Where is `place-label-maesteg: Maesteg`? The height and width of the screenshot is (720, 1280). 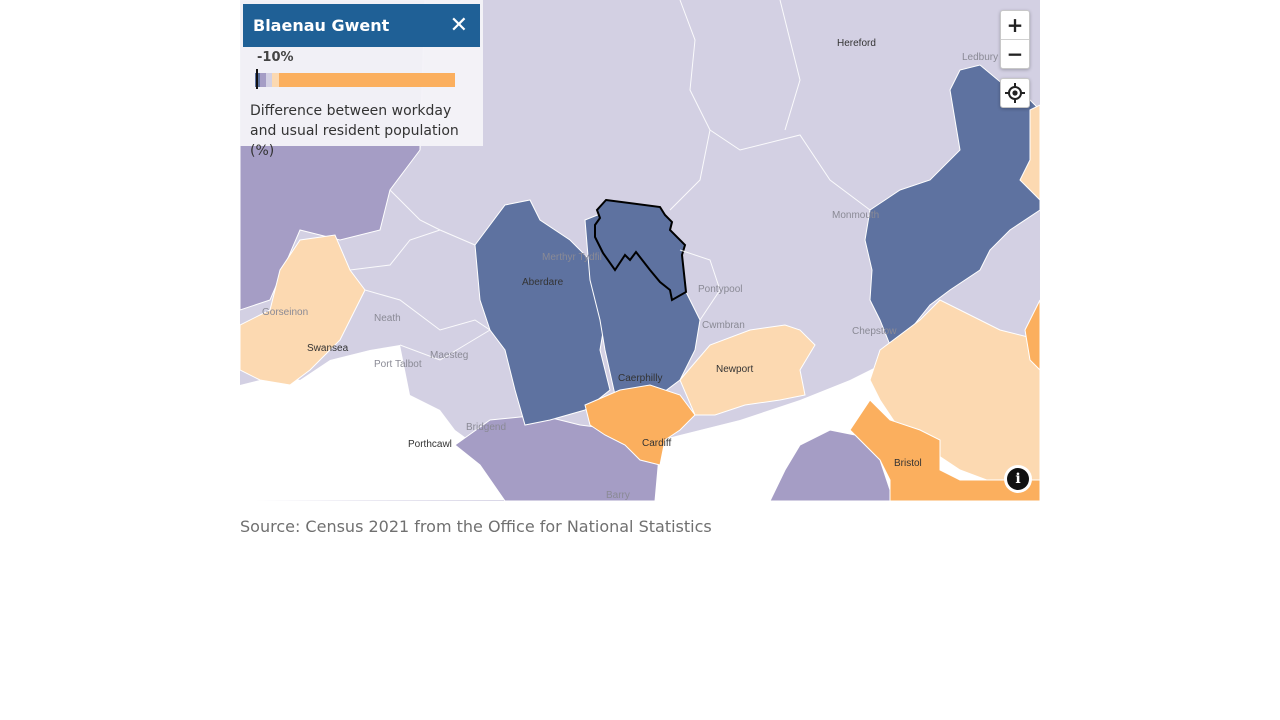 place-label-maesteg: Maesteg is located at coordinates (449, 355).